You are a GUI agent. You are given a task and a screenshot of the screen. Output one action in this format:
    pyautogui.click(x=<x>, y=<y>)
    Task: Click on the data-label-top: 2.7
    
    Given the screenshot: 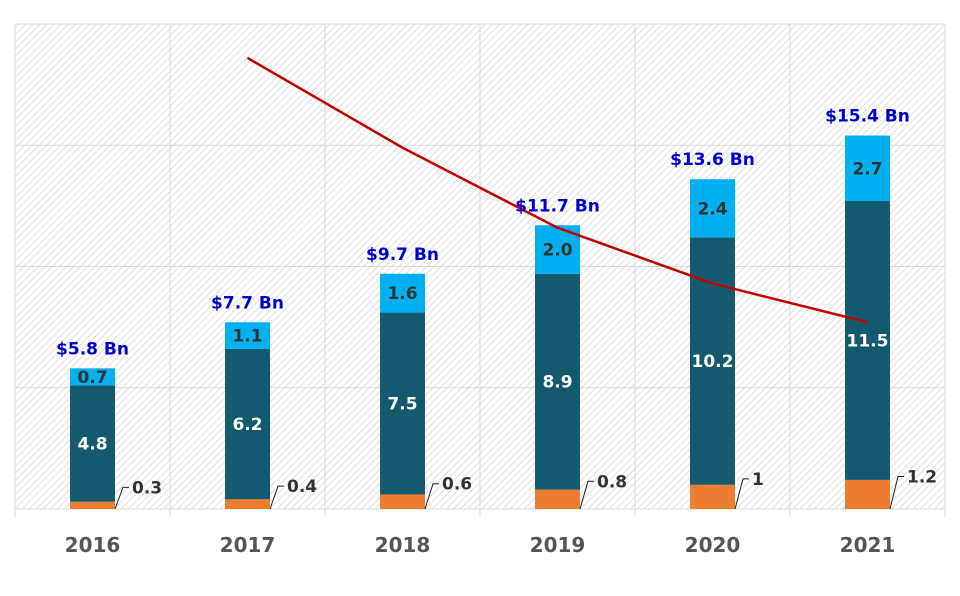 What is the action you would take?
    pyautogui.click(x=867, y=169)
    